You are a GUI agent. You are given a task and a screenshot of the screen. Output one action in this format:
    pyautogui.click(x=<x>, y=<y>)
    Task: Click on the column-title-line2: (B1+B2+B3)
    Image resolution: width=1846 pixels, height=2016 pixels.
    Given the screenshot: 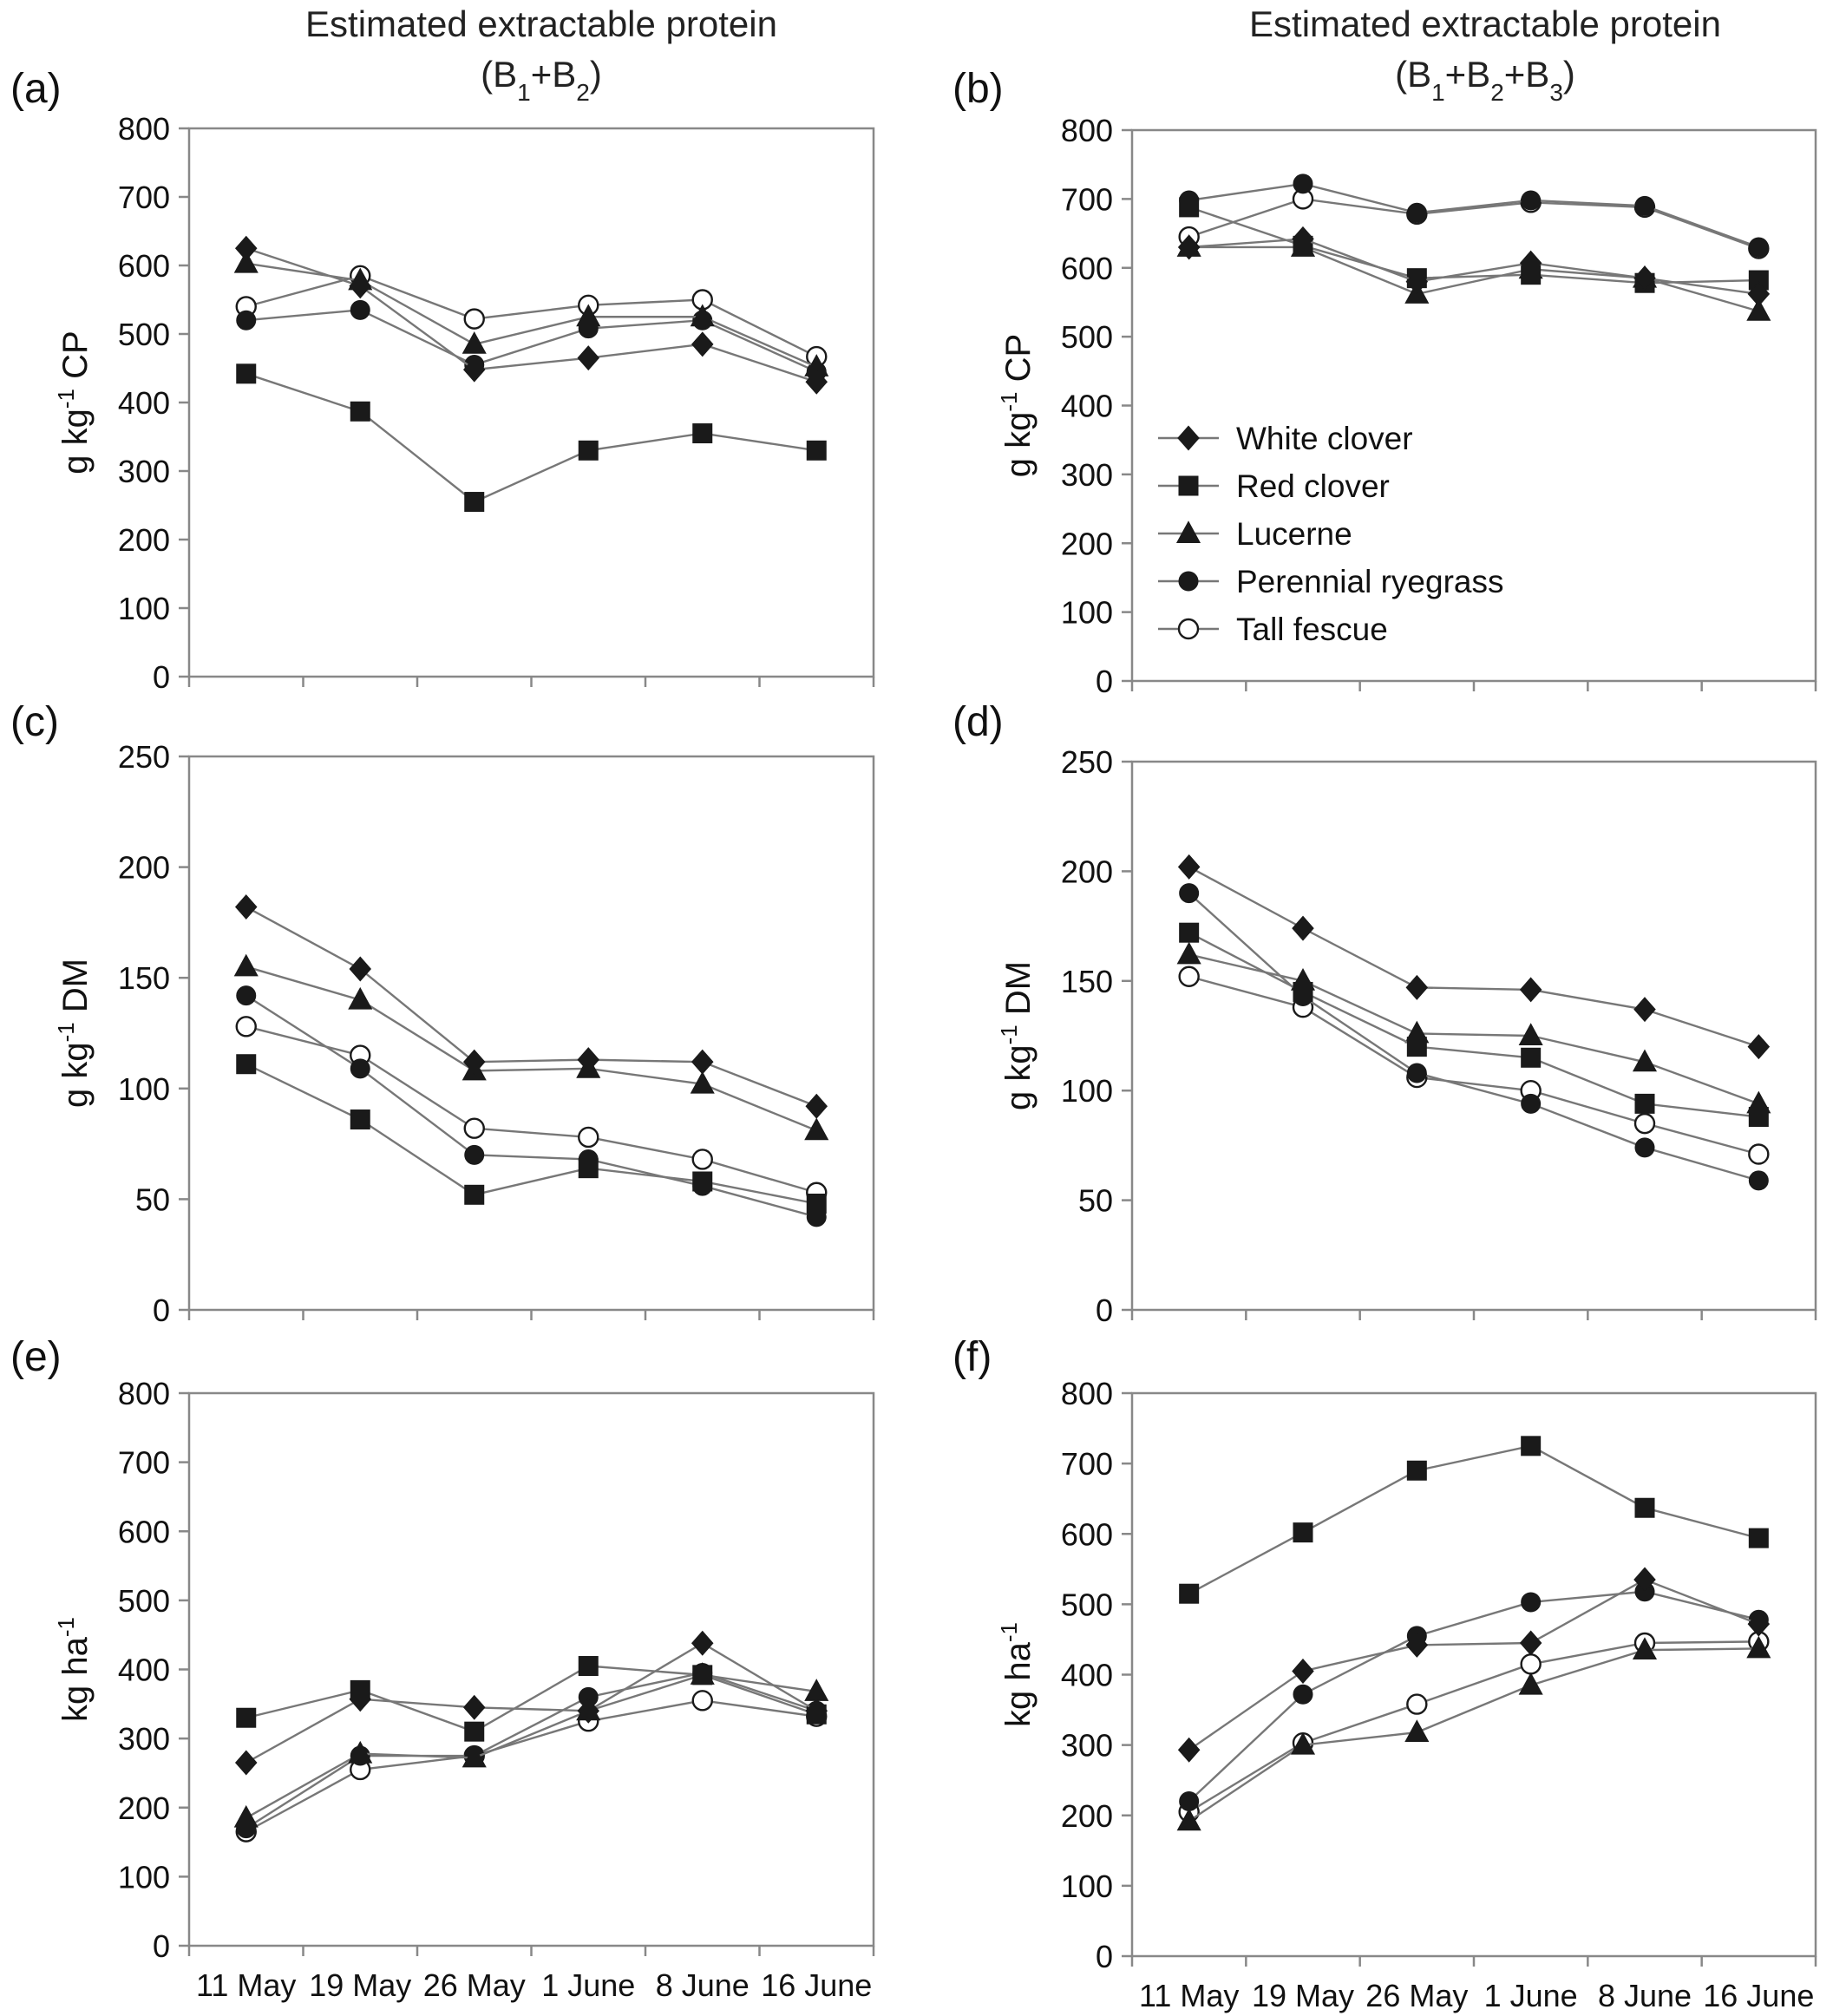 What is the action you would take?
    pyautogui.click(x=1485, y=80)
    